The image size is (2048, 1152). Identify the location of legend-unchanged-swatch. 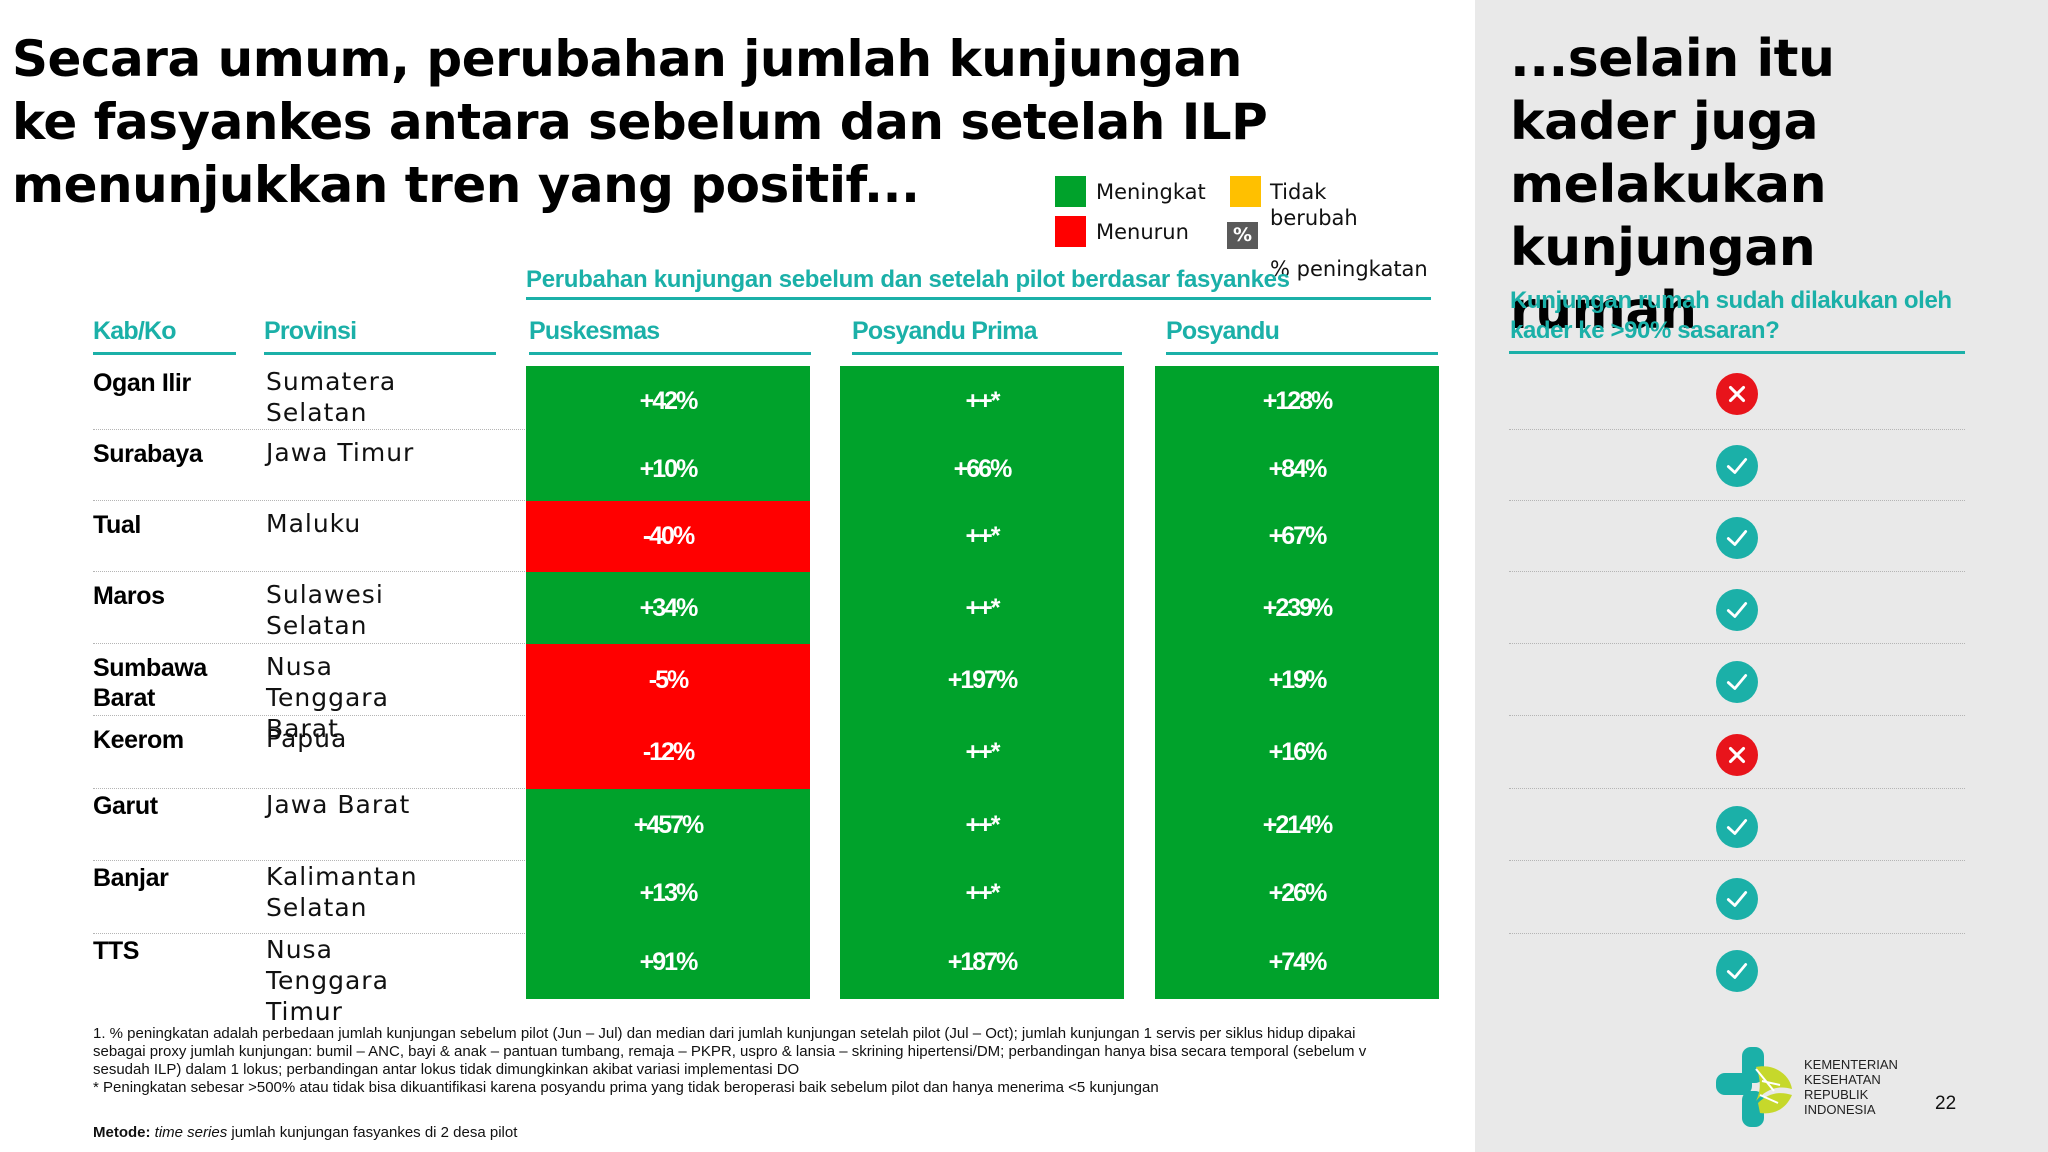
(1245, 191).